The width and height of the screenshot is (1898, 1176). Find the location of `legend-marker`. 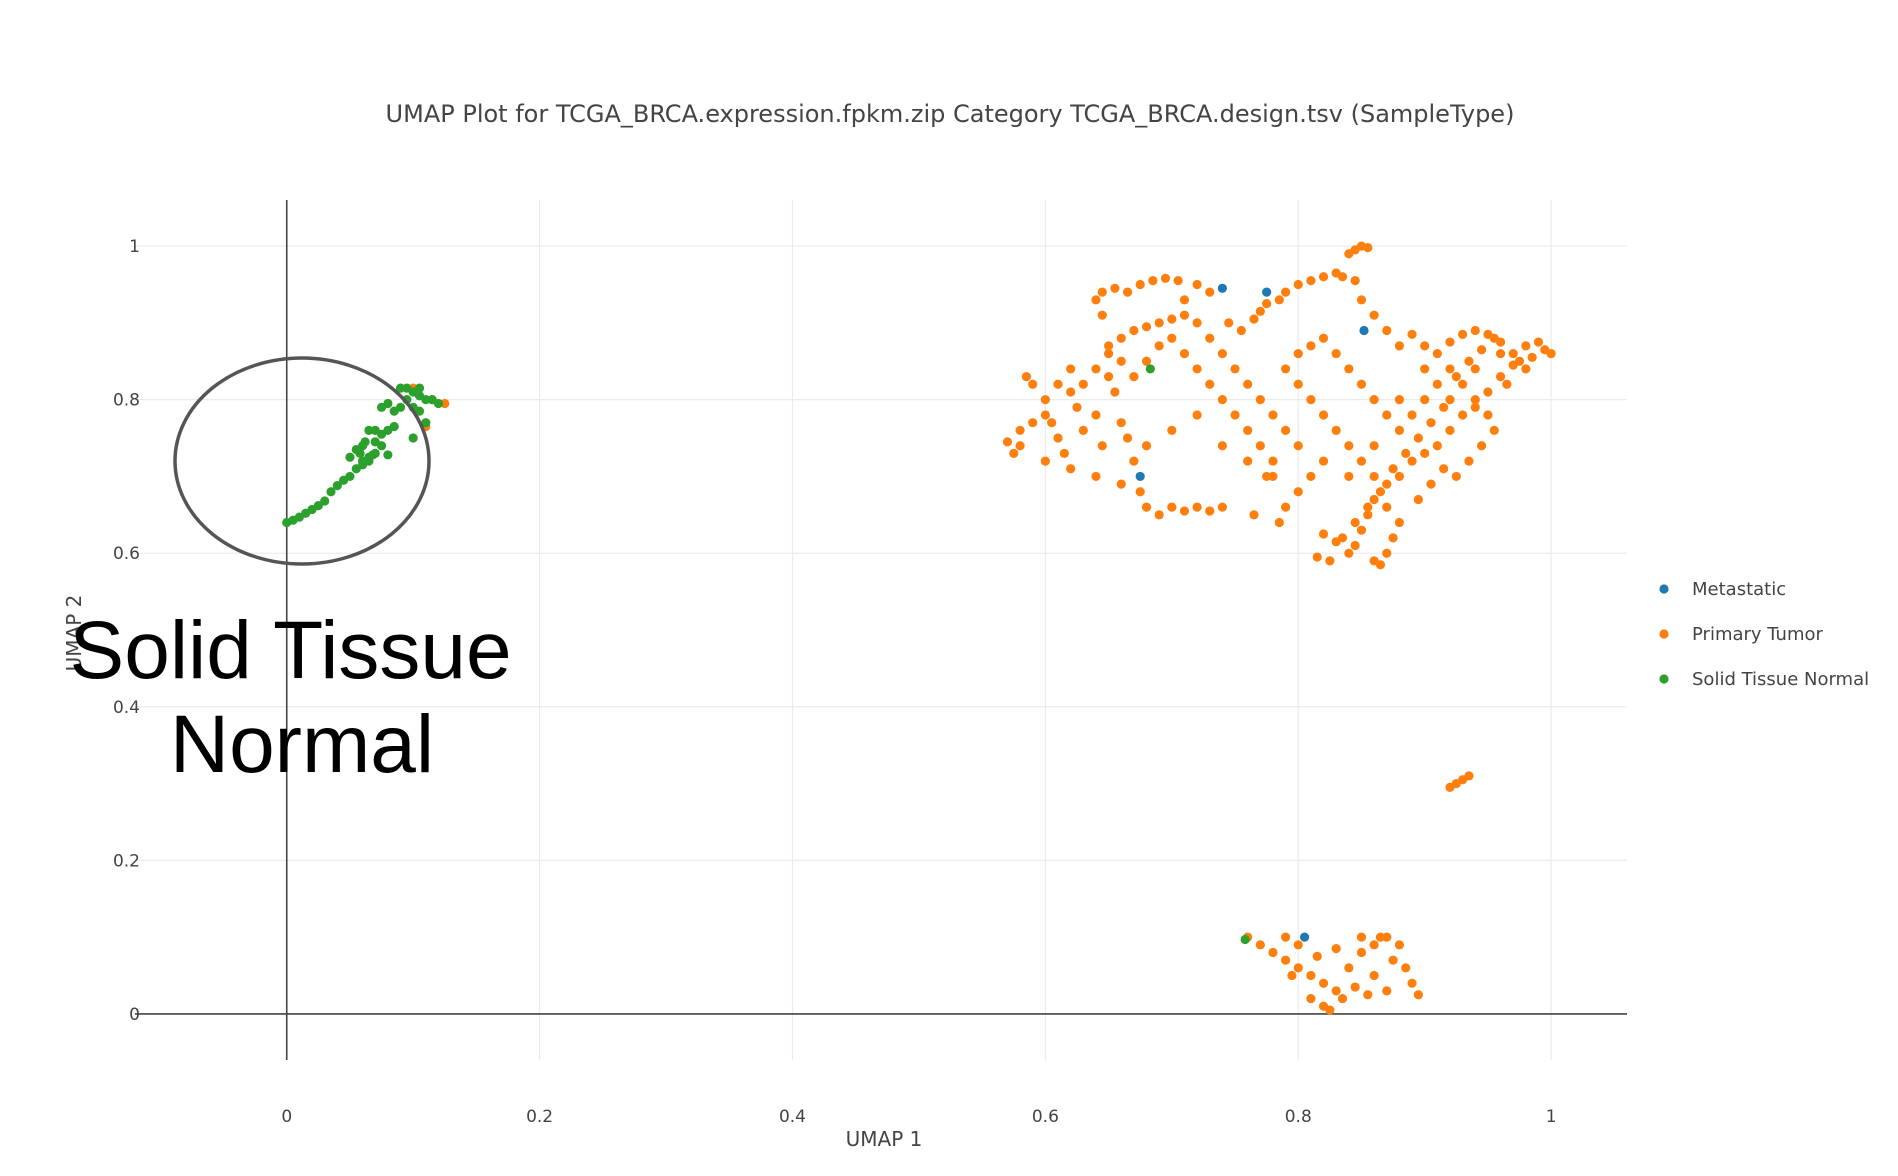

legend-marker is located at coordinates (1664, 679).